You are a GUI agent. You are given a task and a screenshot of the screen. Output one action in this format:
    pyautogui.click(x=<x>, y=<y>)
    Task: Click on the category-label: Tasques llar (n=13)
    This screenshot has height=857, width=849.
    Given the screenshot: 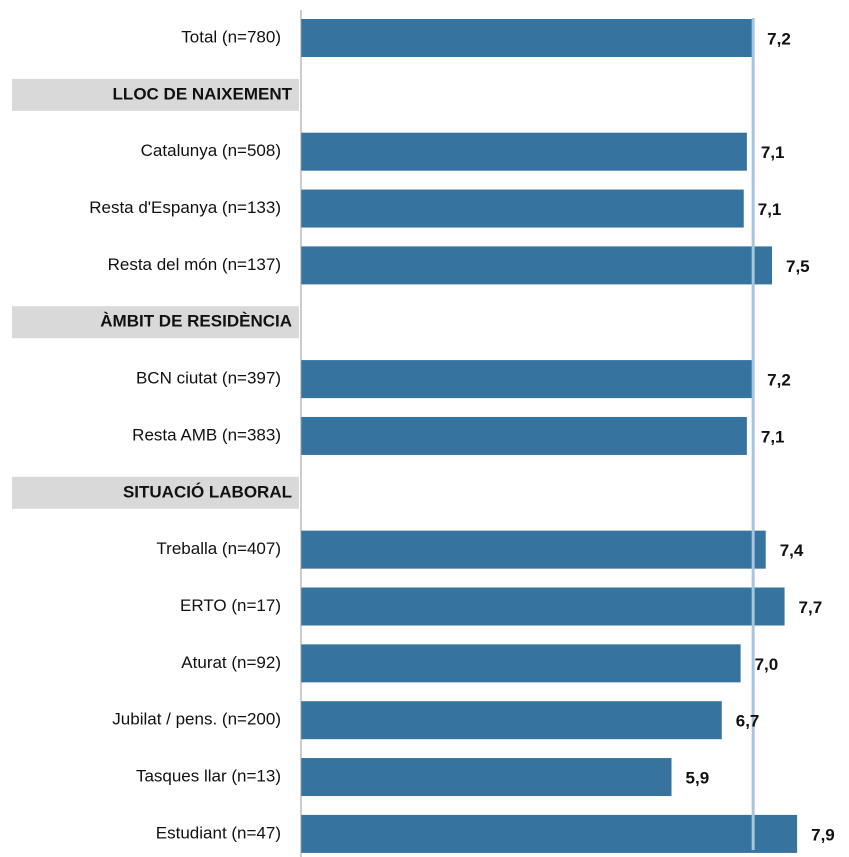 What is the action you would take?
    pyautogui.click(x=208, y=776)
    